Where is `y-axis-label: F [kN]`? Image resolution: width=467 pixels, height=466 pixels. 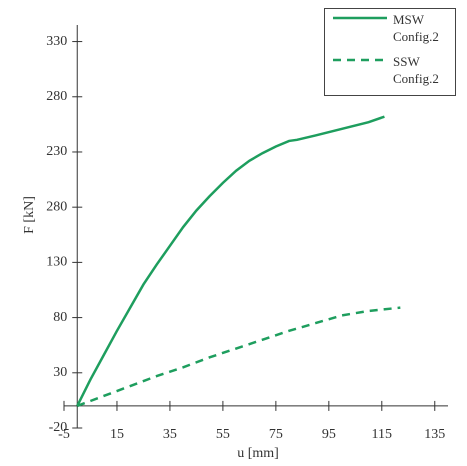
y-axis-label: F [kN] is located at coordinates (29, 215).